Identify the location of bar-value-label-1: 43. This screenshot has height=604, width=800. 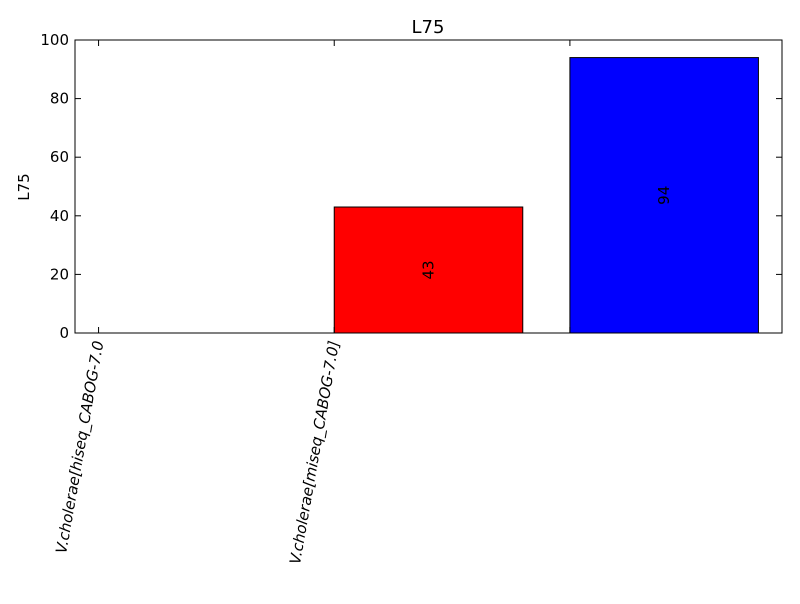
(429, 269).